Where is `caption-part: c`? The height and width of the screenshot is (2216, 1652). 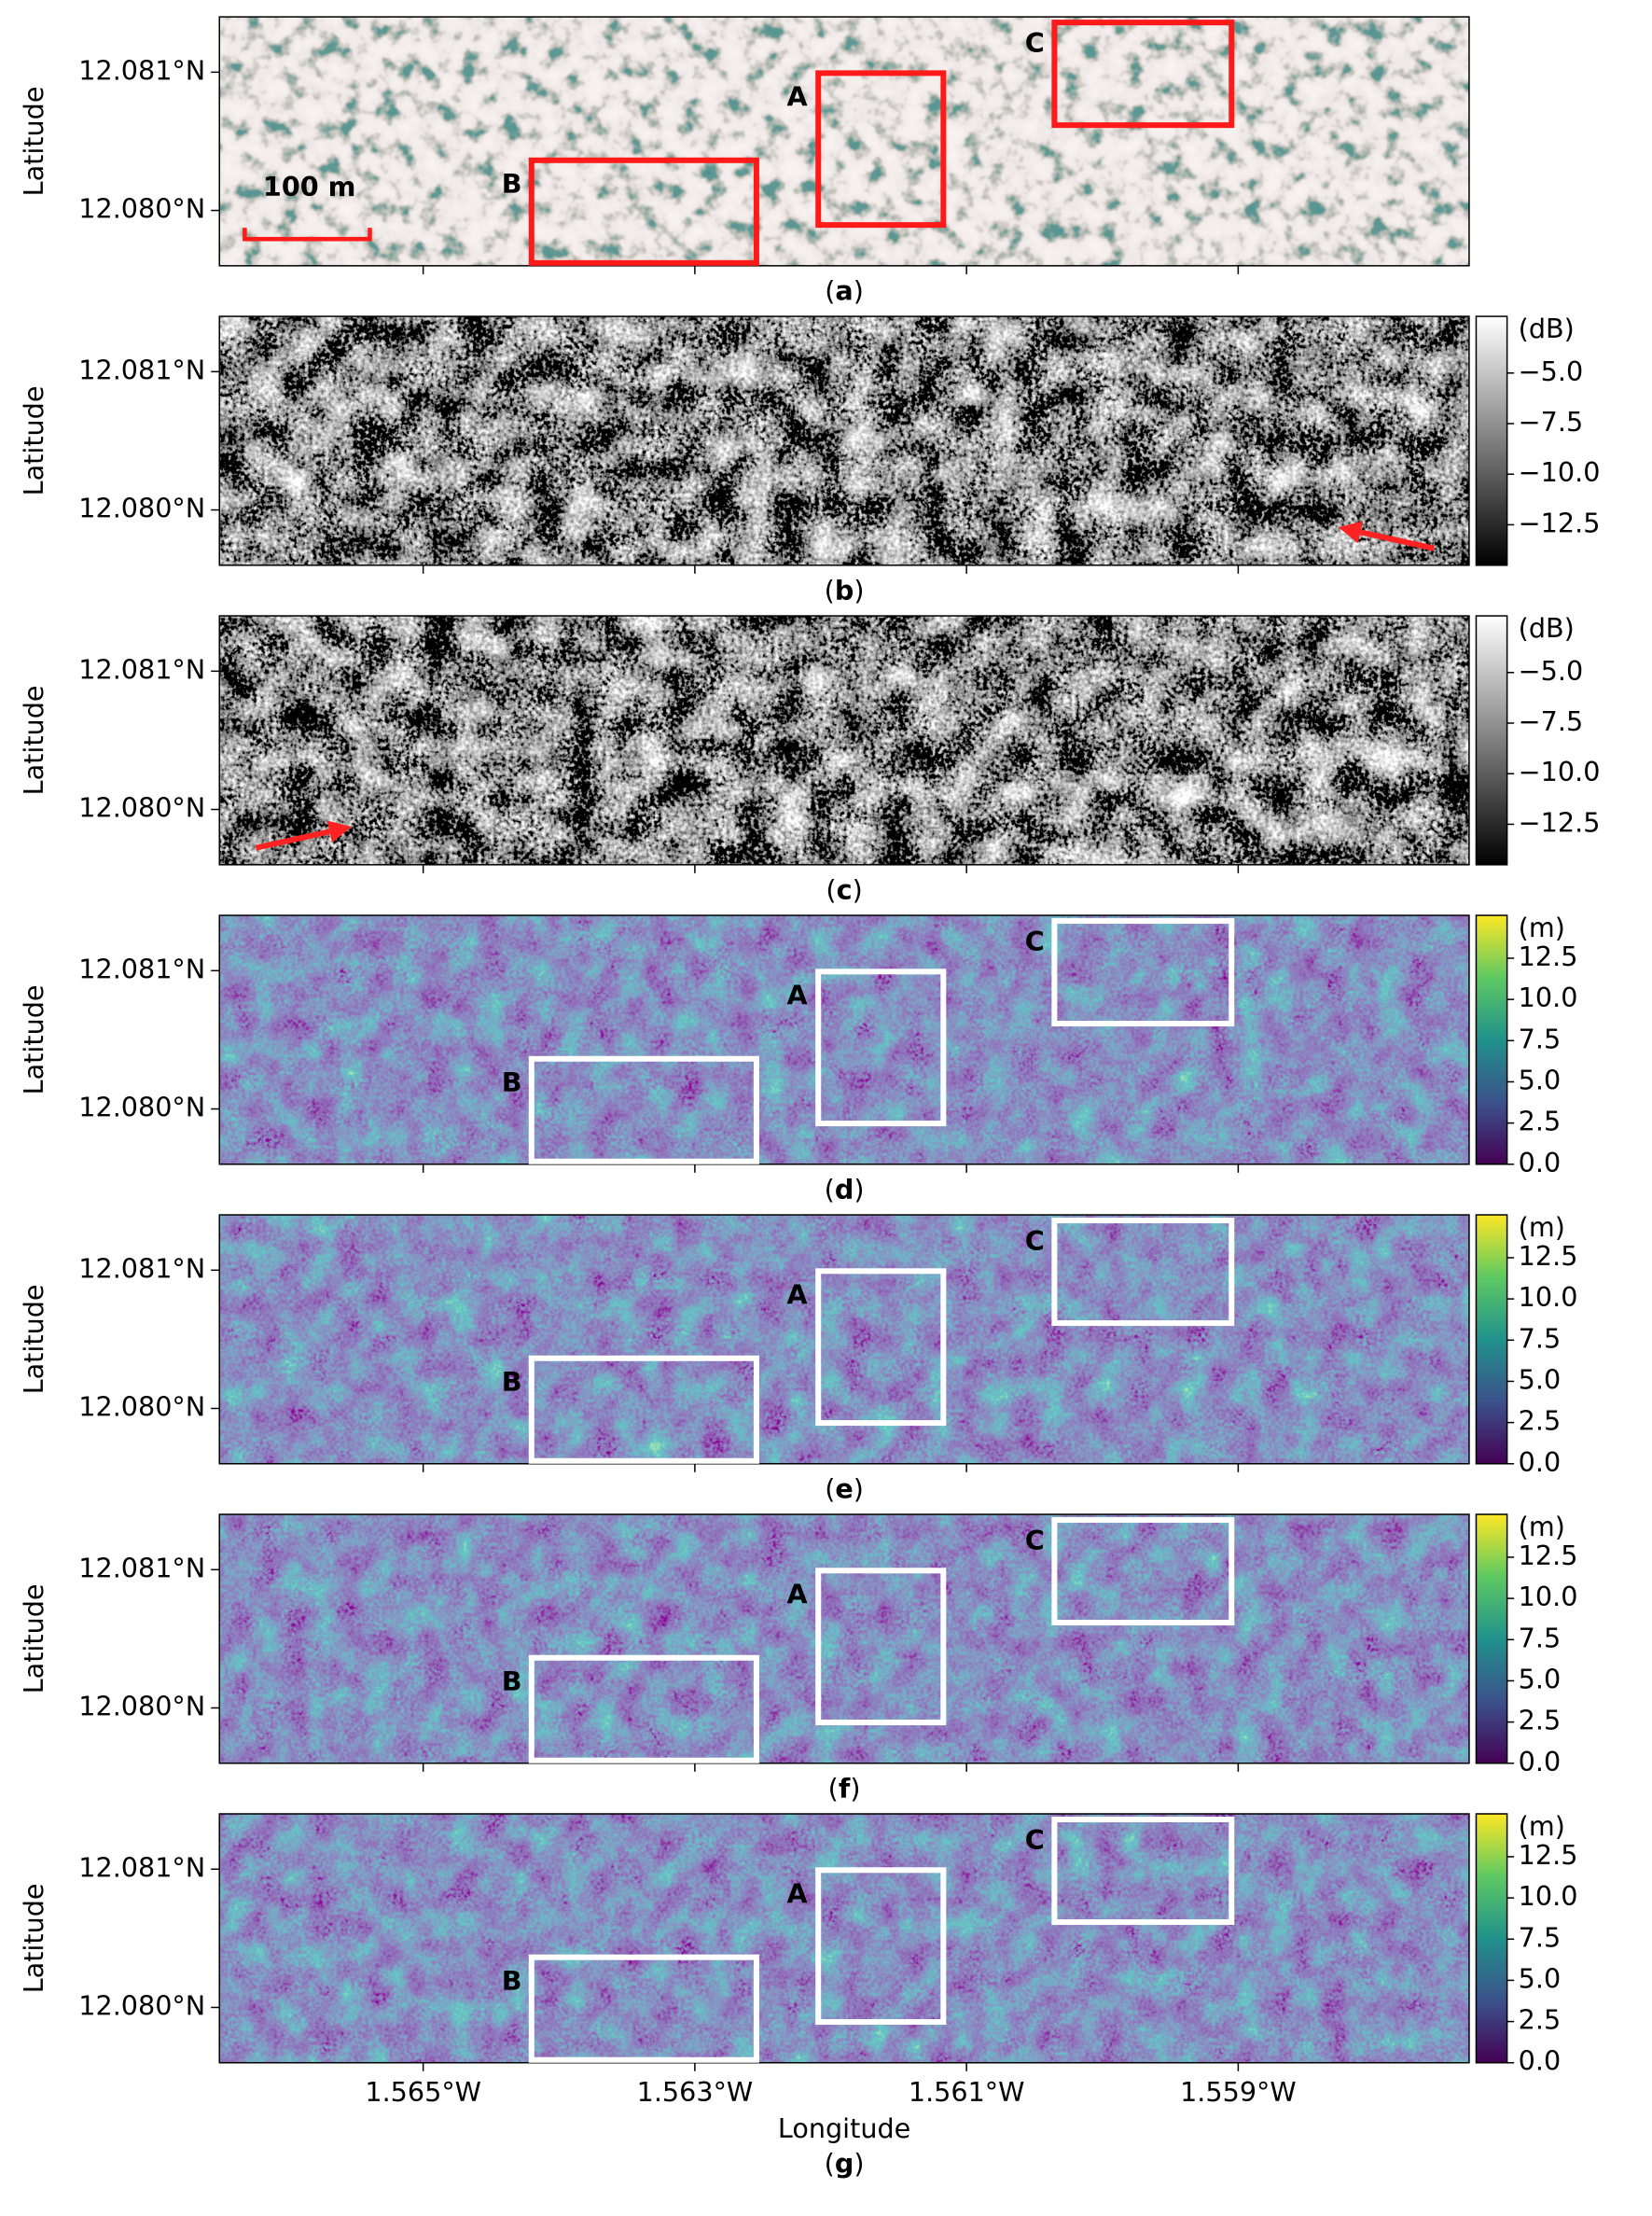 caption-part: c is located at coordinates (845, 889).